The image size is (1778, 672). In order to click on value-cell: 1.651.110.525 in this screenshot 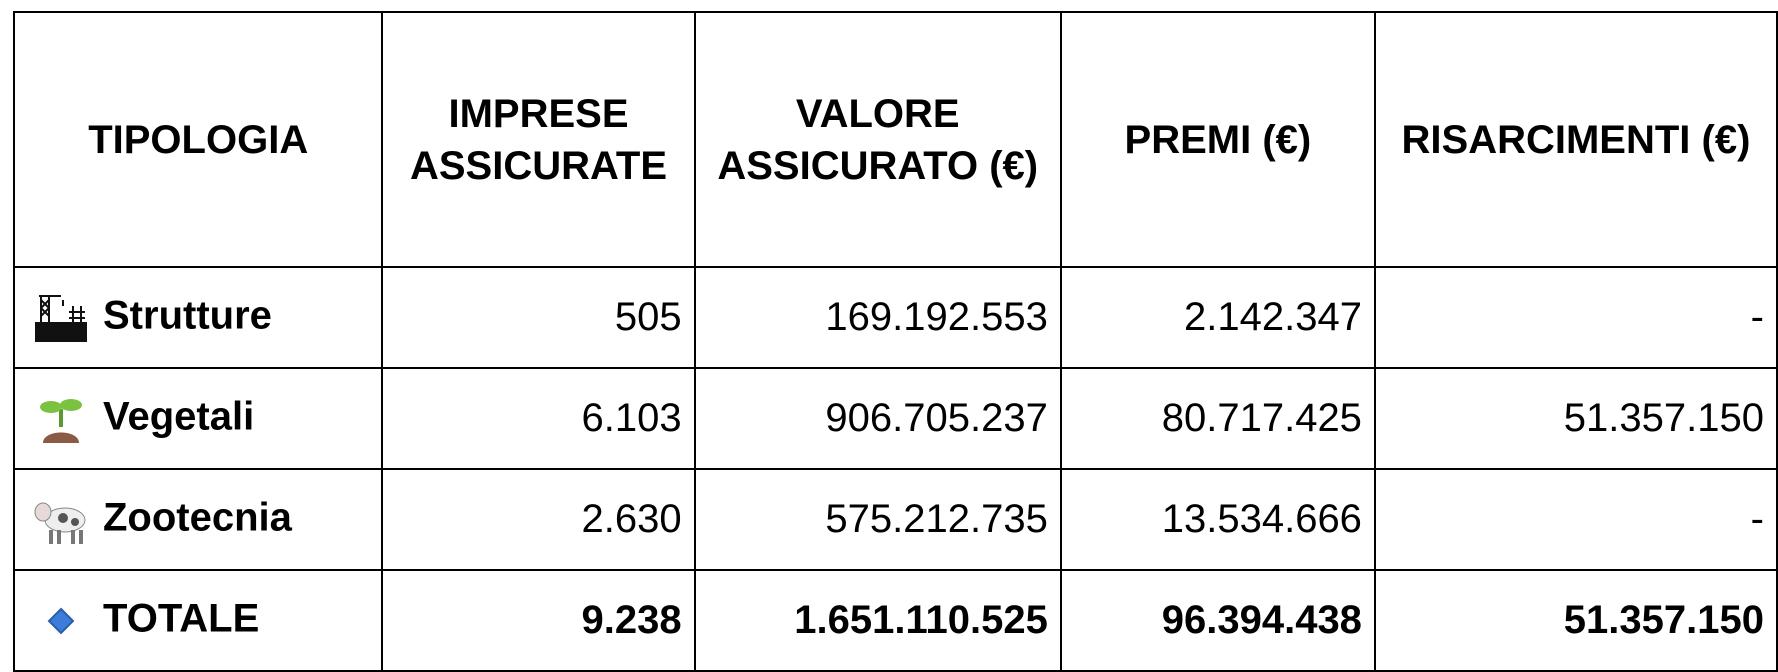, I will do `click(877, 620)`.